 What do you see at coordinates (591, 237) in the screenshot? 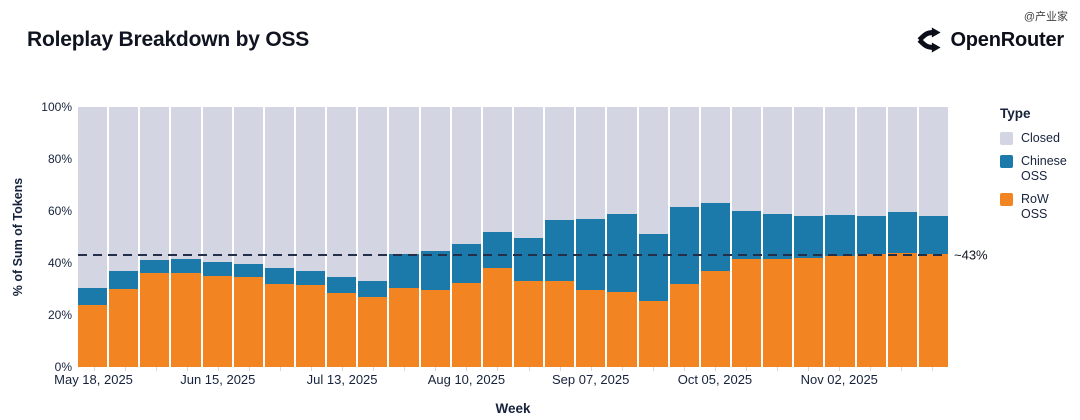
I see `bar-week-sep-07-2025` at bounding box center [591, 237].